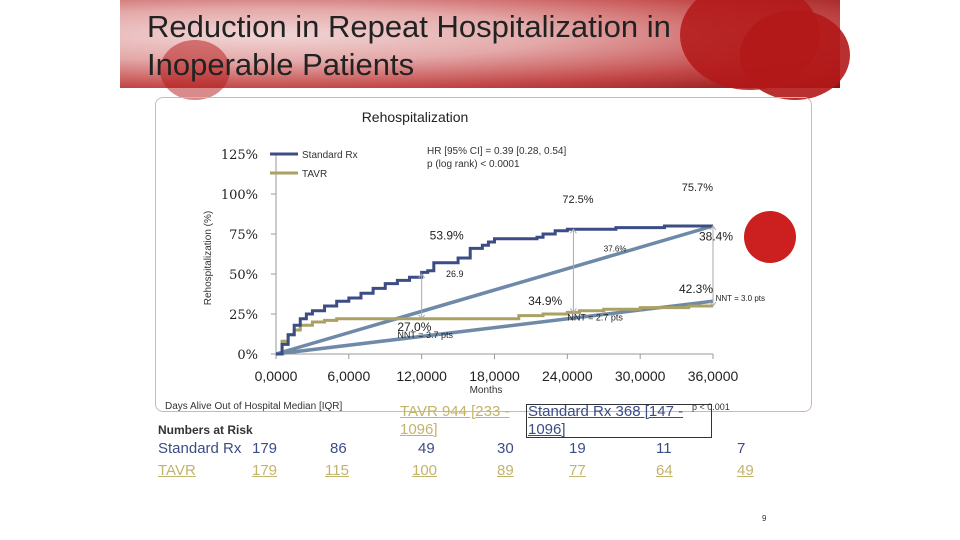 The image size is (960, 540). I want to click on annotation-4: 37.6%, so click(615, 249).